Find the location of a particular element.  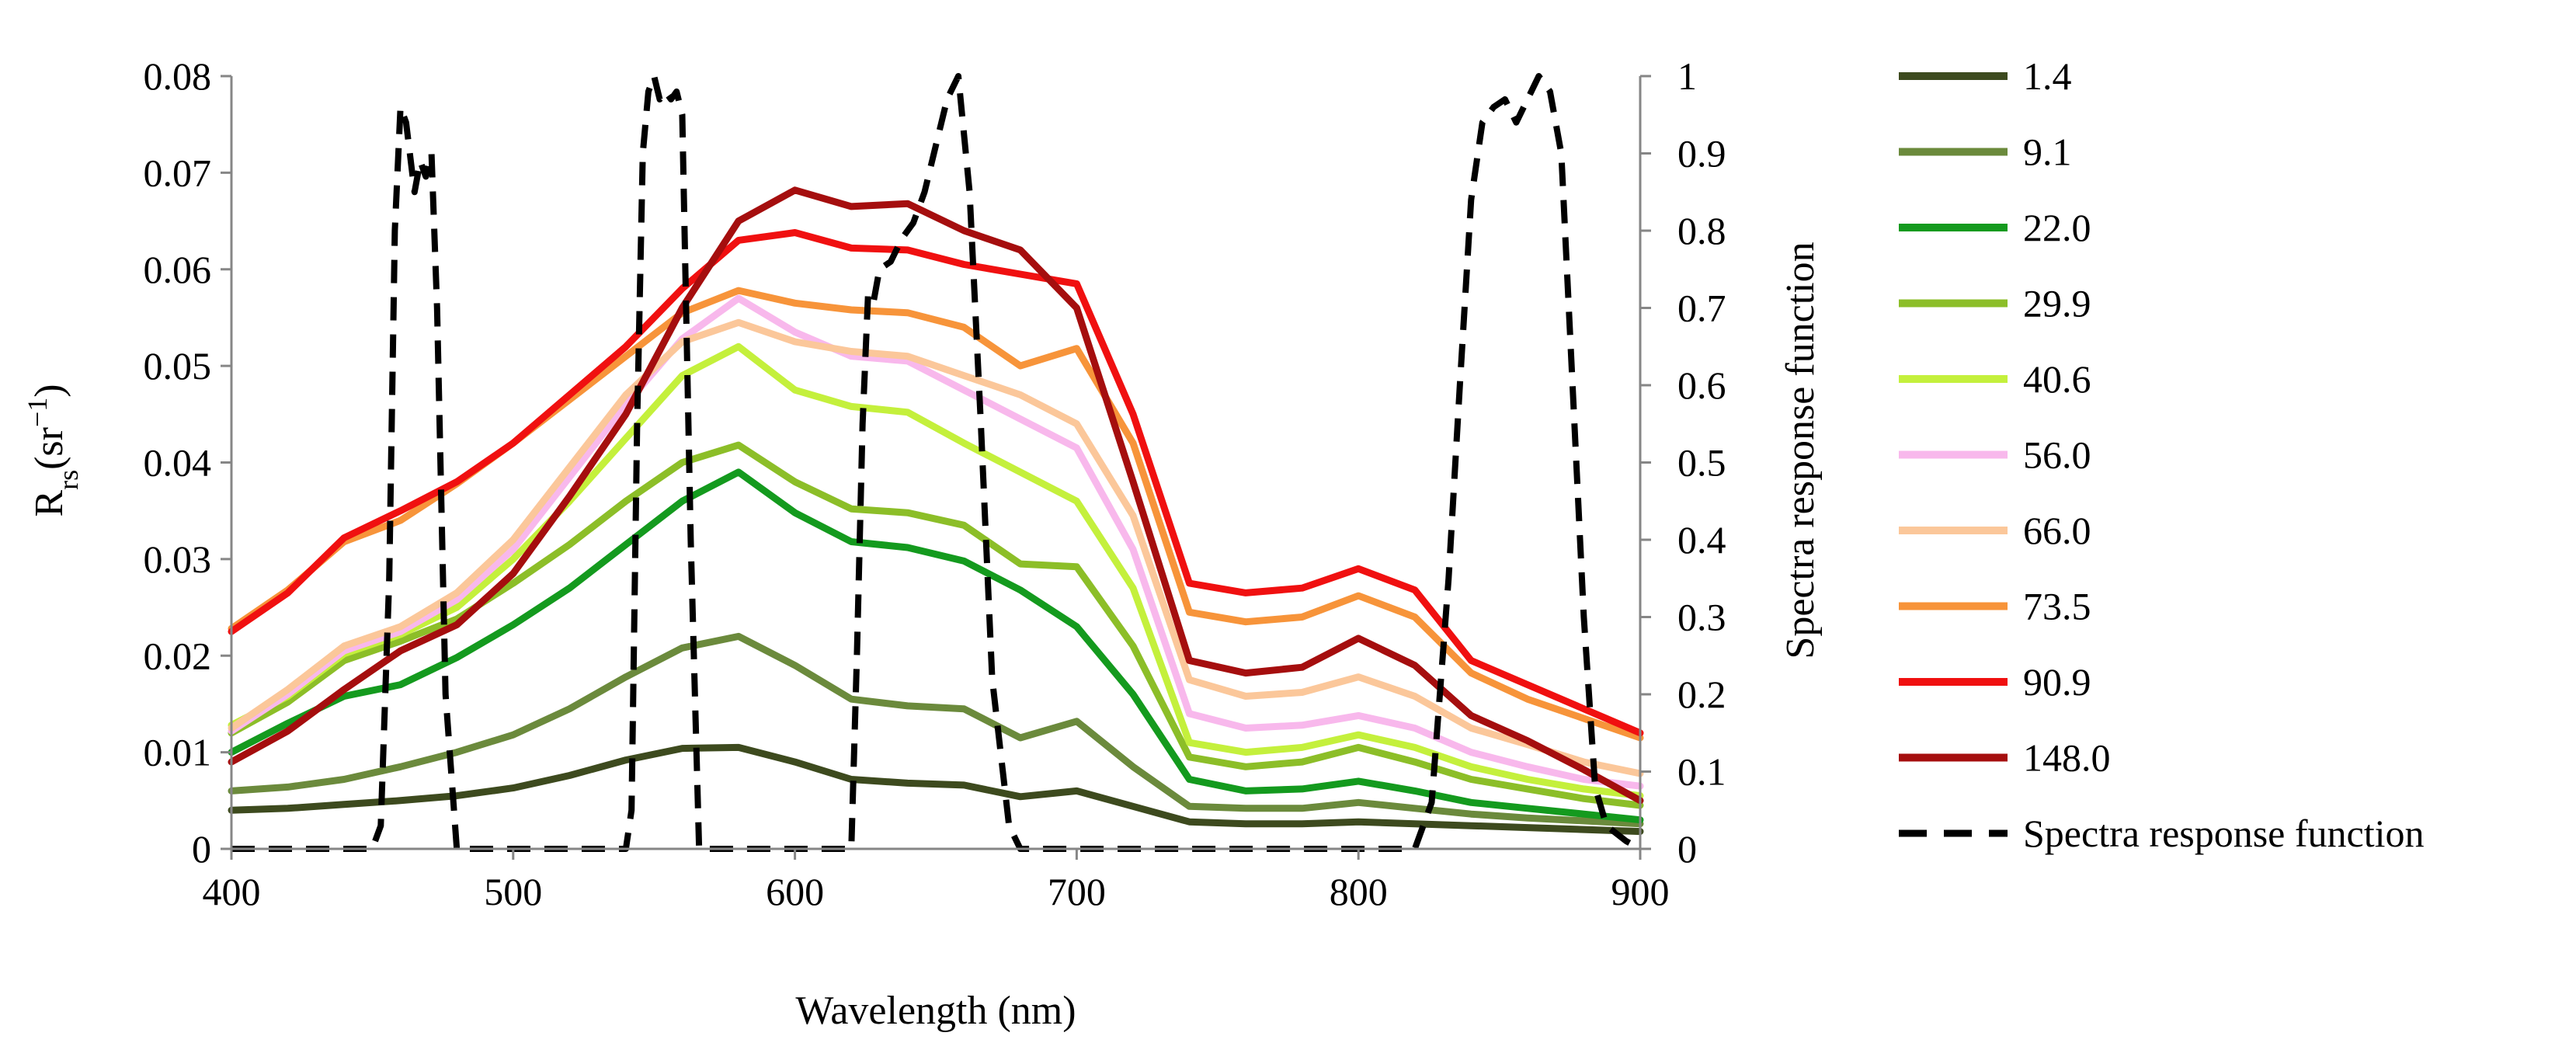

y2-tick-label: 0.6 is located at coordinates (1701, 385).